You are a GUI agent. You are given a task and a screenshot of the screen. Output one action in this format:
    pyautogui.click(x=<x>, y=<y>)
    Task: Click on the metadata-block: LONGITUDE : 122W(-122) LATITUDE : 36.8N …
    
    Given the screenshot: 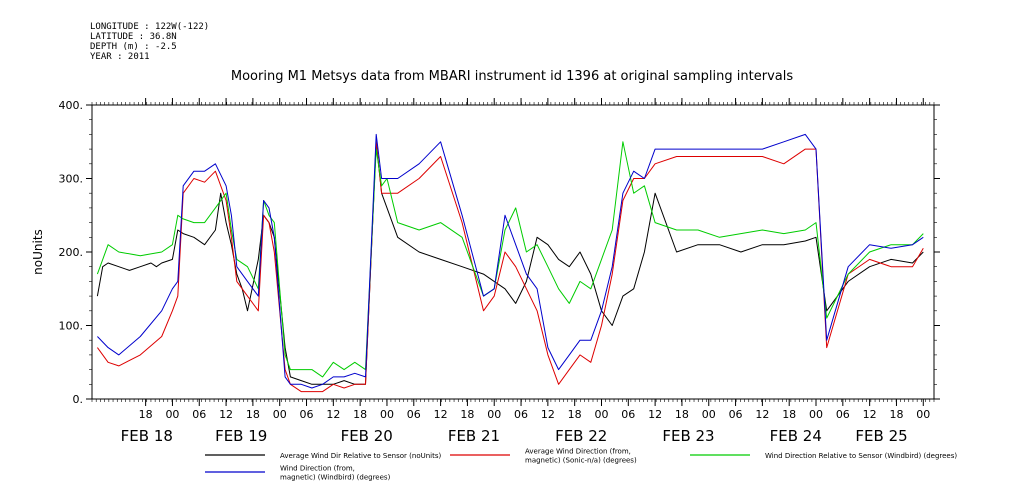 What is the action you would take?
    pyautogui.click(x=149, y=42)
    